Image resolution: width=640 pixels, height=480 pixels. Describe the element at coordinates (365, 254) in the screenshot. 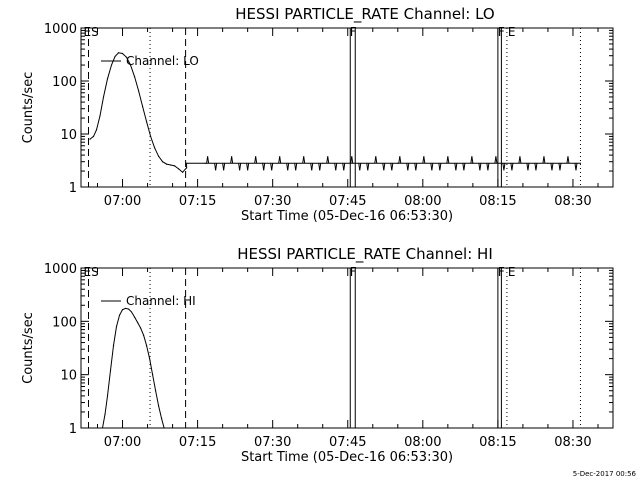

I see `chart-title: HESSI PARTICLE_RATE Channel: HI` at that location.